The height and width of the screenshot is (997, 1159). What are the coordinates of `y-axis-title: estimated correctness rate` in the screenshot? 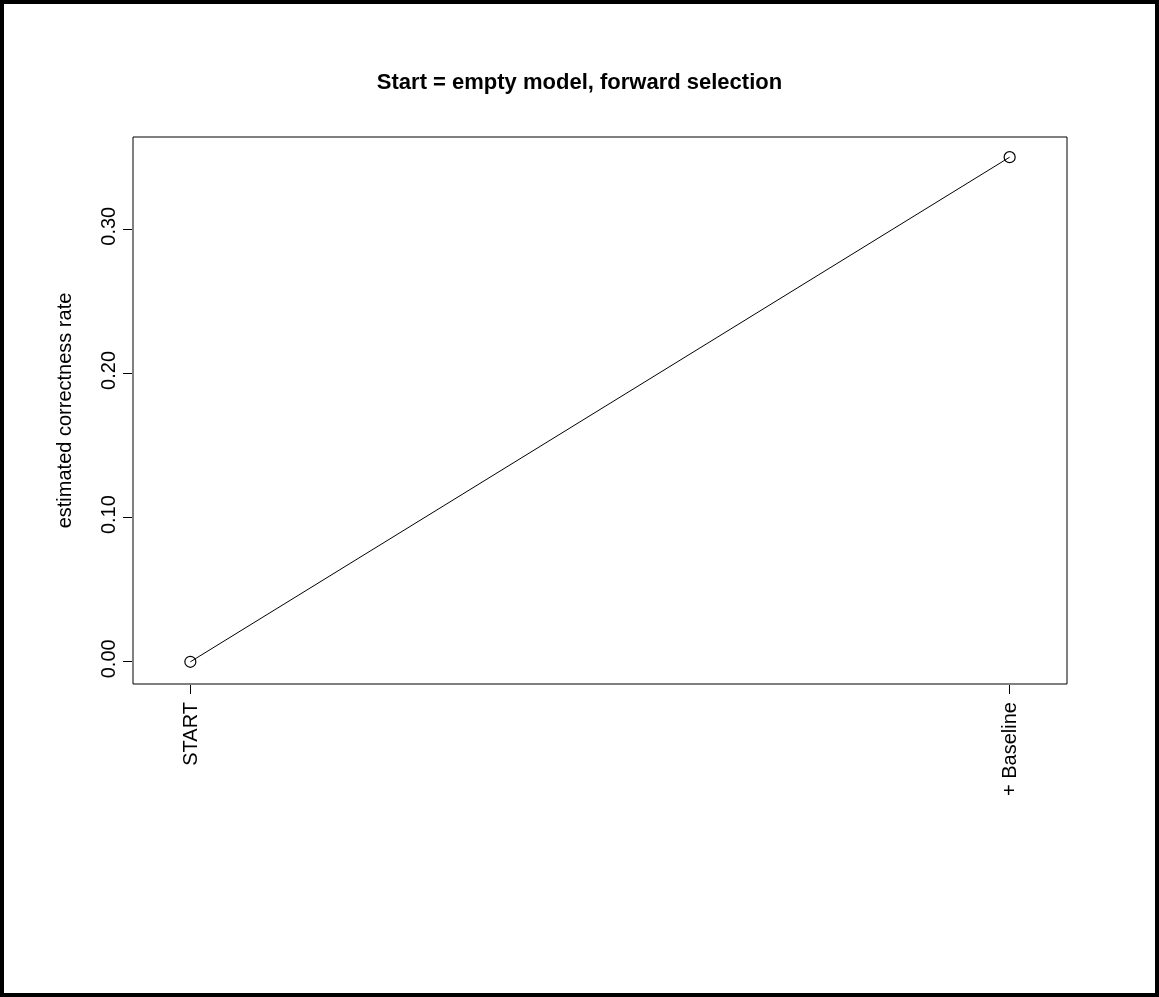 It's located at (63, 410).